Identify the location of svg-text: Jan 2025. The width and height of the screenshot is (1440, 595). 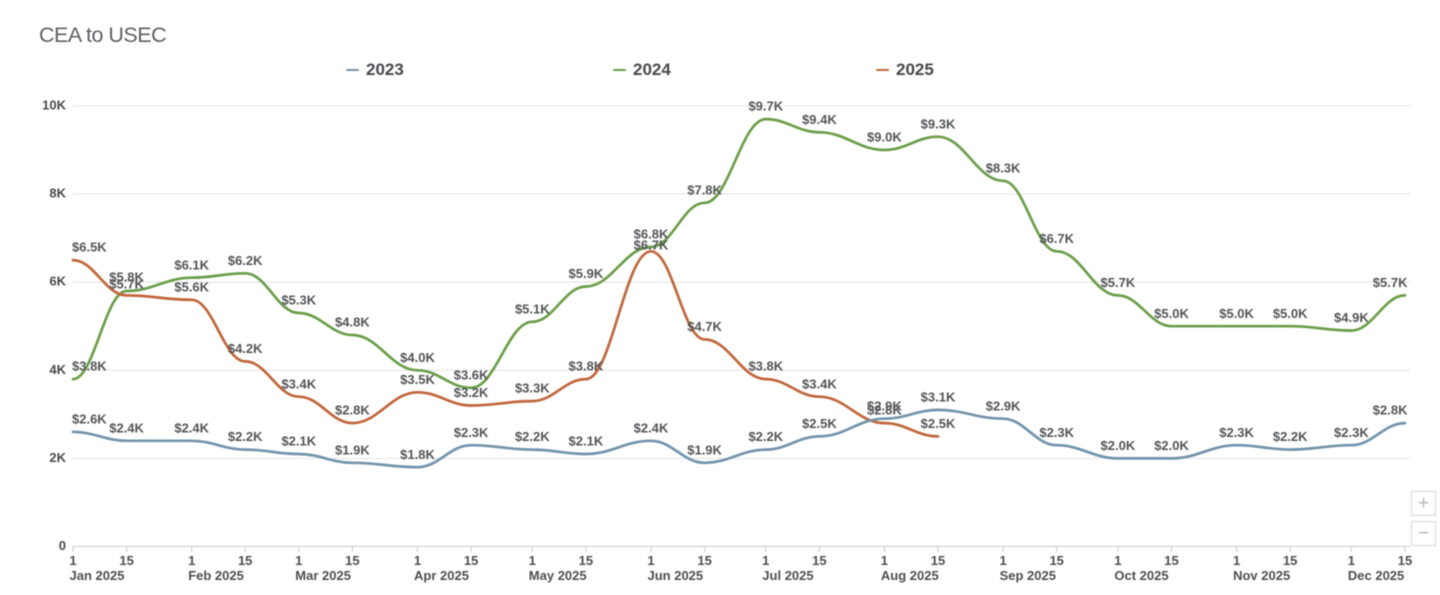
(97, 575).